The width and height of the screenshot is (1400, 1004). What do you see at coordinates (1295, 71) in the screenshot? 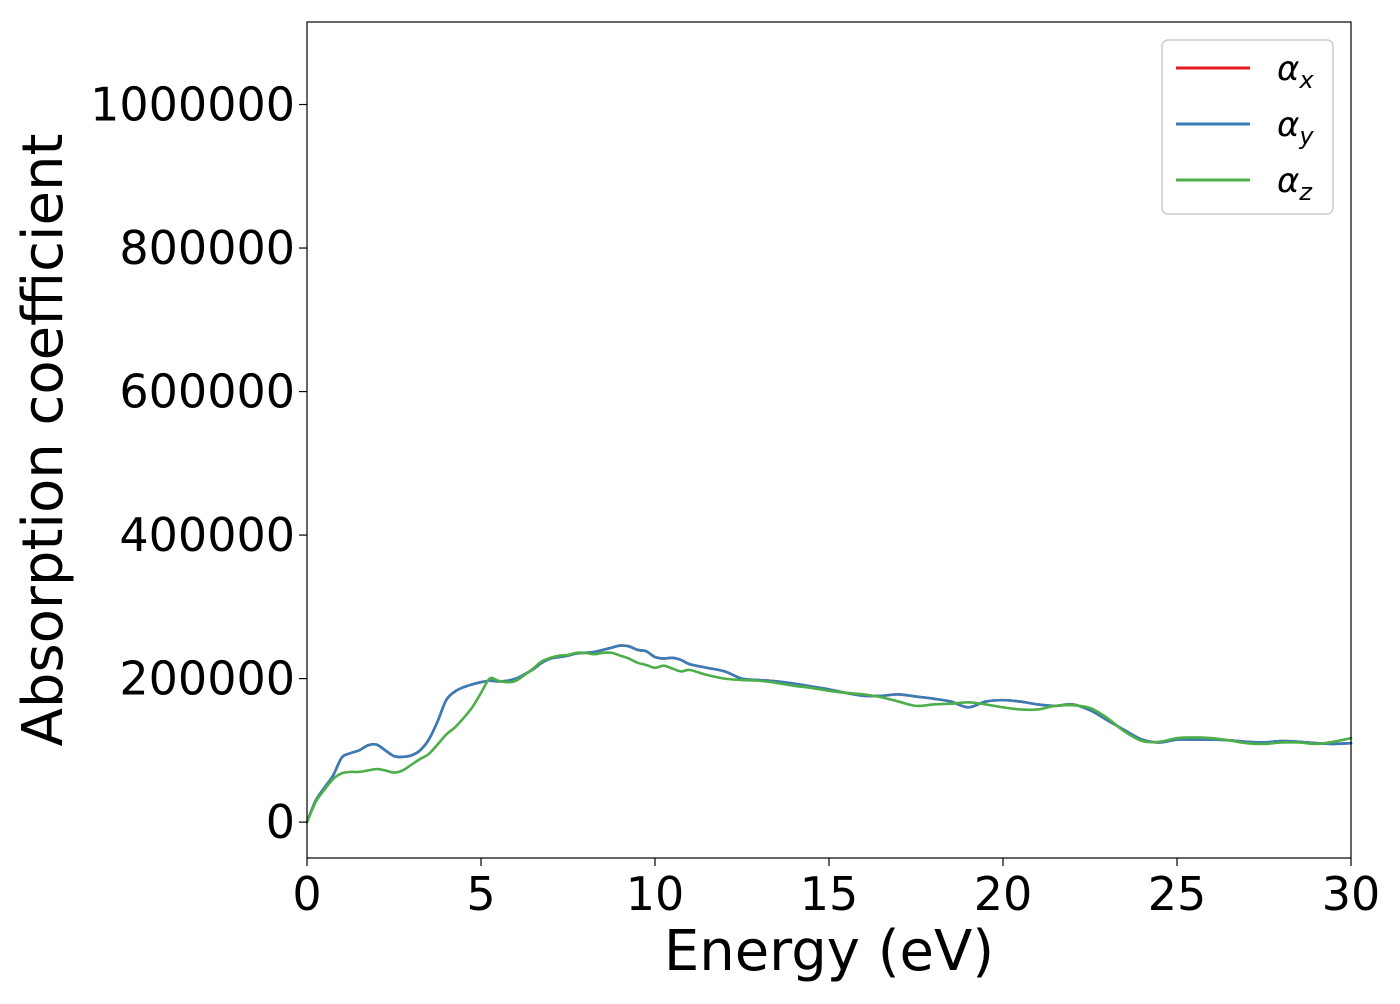
I see `legend-label-x: αx` at bounding box center [1295, 71].